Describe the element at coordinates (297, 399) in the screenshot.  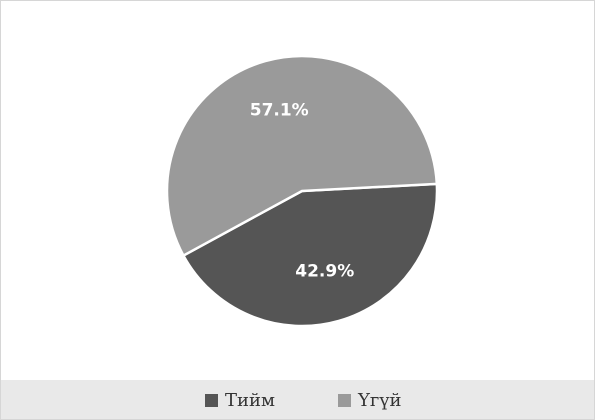
I see `legend-band` at that location.